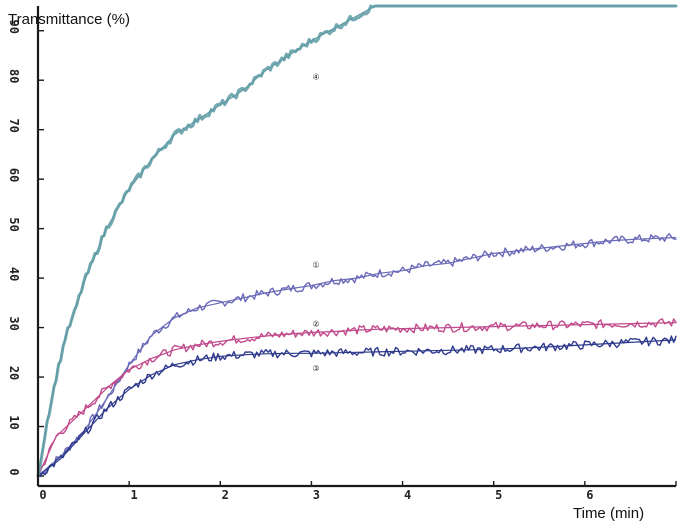  I want to click on series-label: ②, so click(315, 324).